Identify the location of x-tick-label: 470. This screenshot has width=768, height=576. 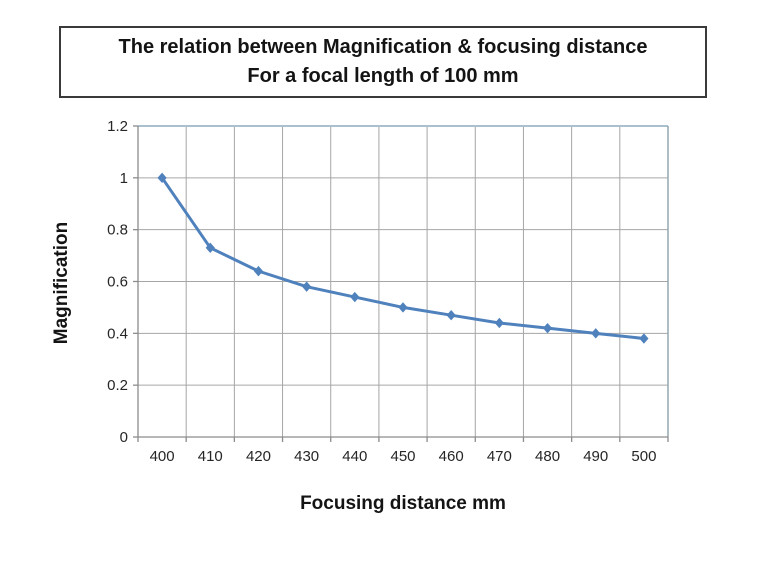
(499, 456).